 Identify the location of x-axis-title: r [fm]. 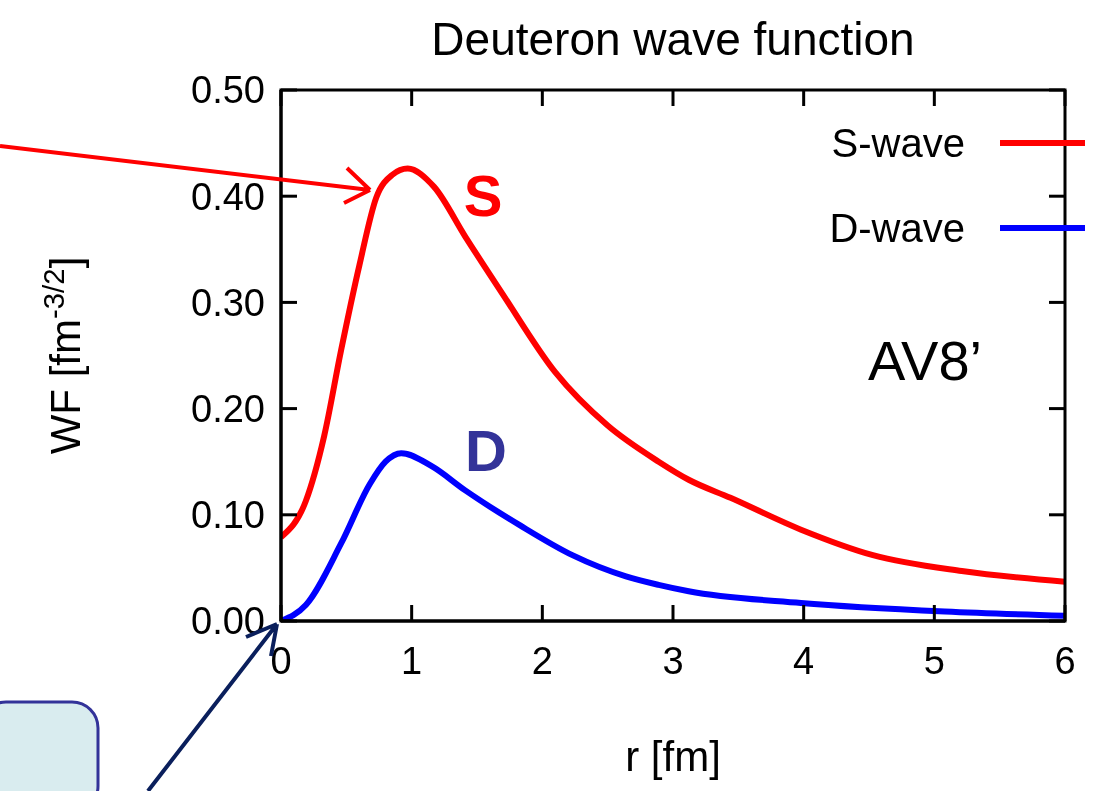
(673, 756).